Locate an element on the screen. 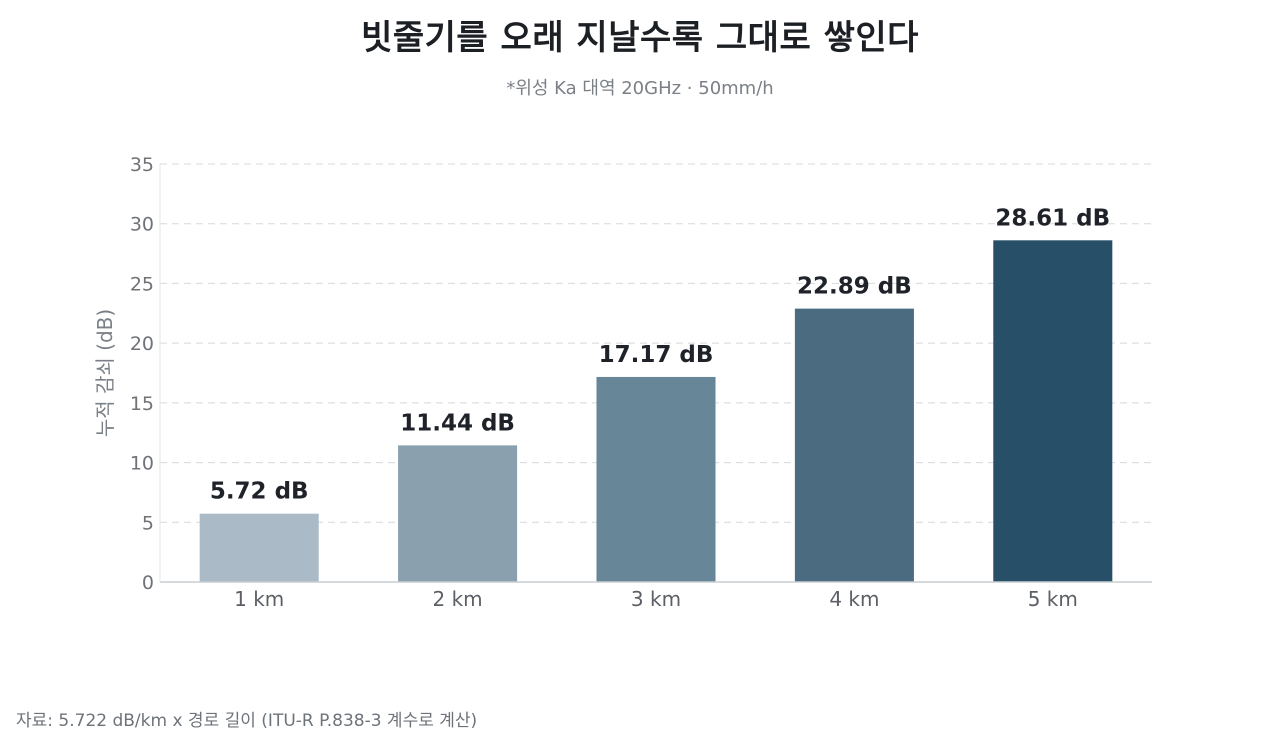 This screenshot has width=1280, height=747. bar-value-label: 22.89 dB is located at coordinates (854, 287).